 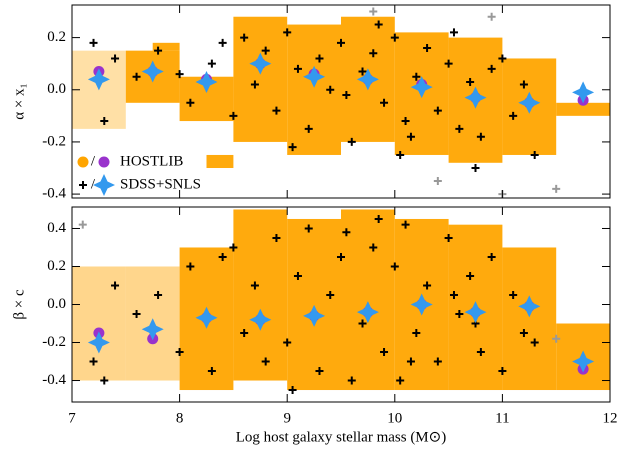 I want to click on y-axis-label: α × x₁, so click(x=19, y=101).